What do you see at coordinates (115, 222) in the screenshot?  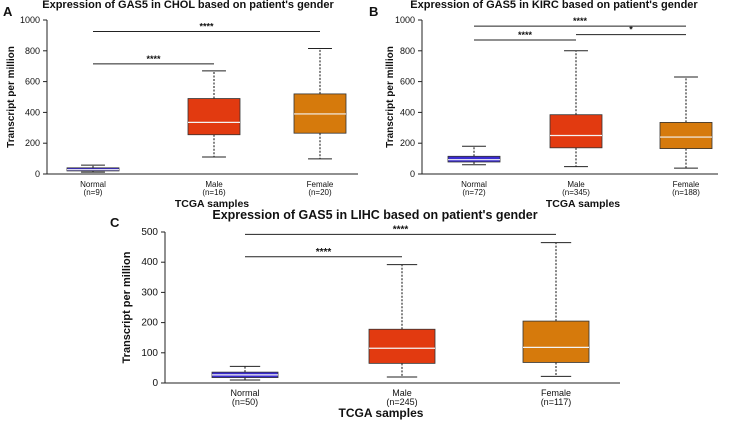 I see `panel-letter: C` at bounding box center [115, 222].